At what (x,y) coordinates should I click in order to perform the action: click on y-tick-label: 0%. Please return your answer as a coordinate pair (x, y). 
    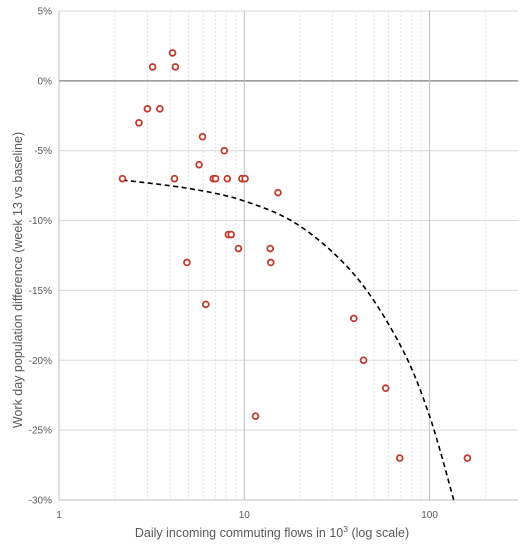
    Looking at the image, I should click on (45, 81).